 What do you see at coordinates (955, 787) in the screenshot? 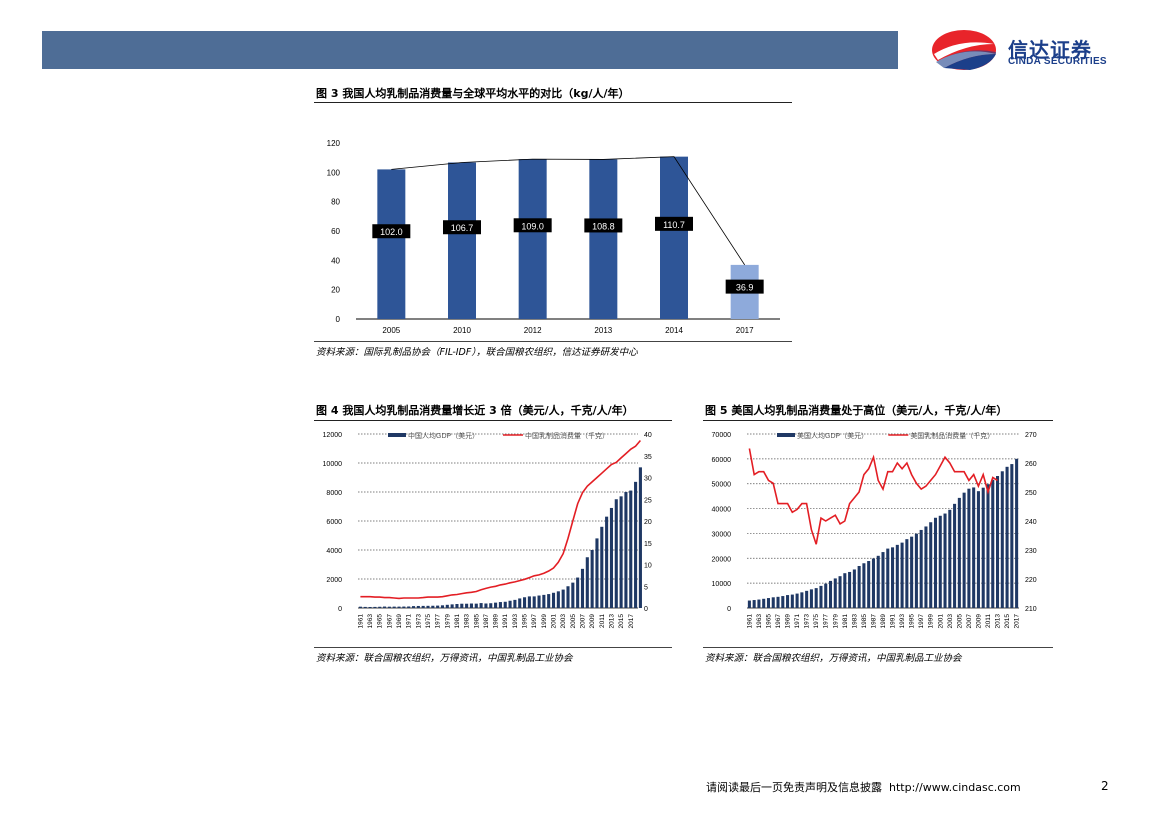
I see `footer-url: http://www.cindasc.com` at bounding box center [955, 787].